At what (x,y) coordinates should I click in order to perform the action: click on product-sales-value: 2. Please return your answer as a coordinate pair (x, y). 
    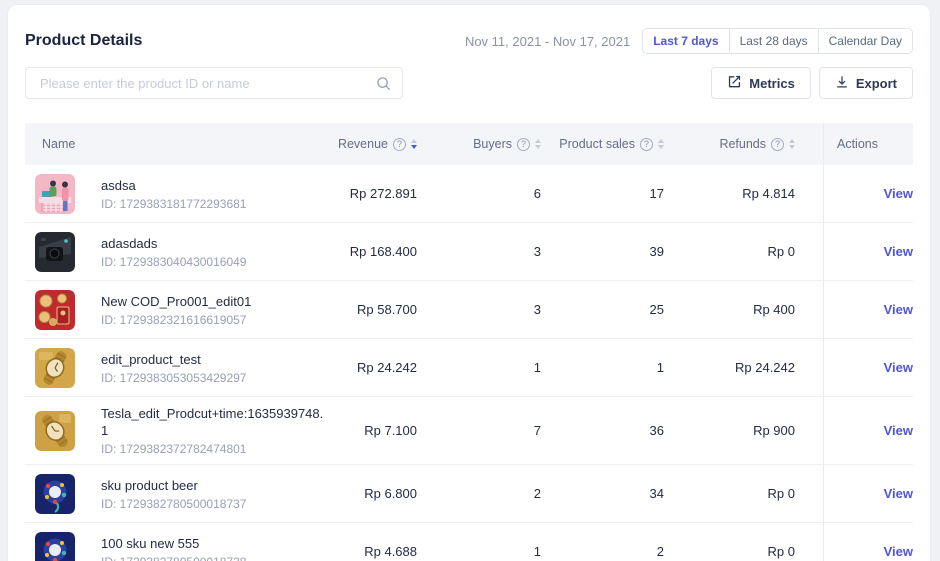
    Looking at the image, I should click on (660, 551).